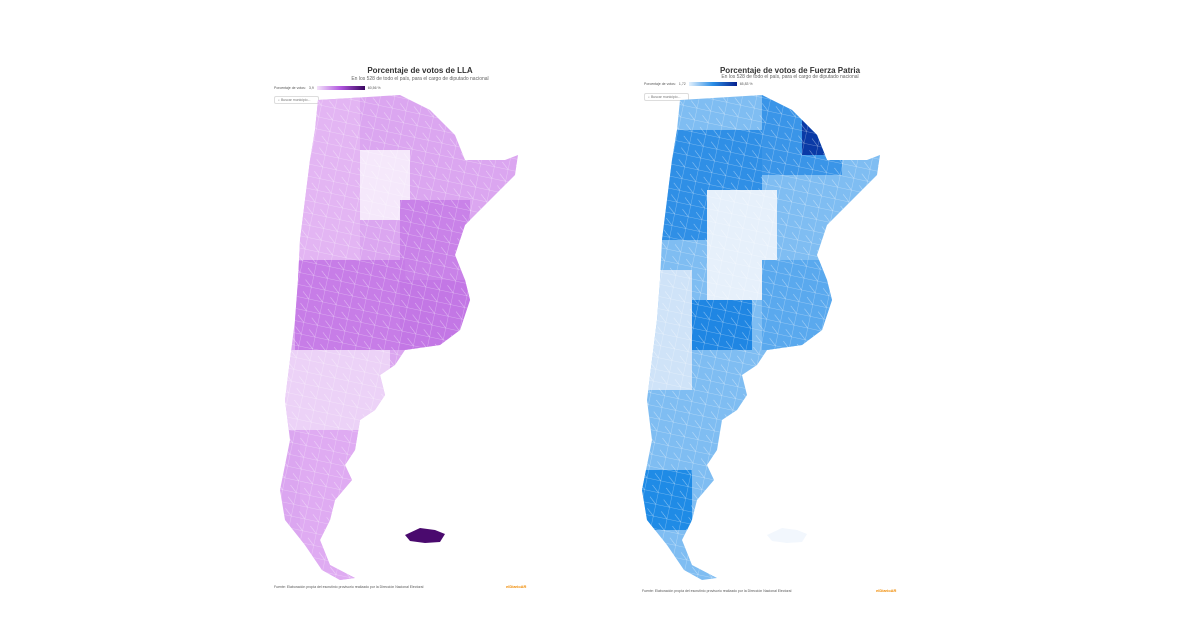 The width and height of the screenshot is (1200, 630). What do you see at coordinates (420, 70) in the screenshot?
I see `map-title: Porcentaje de votos de LLA` at bounding box center [420, 70].